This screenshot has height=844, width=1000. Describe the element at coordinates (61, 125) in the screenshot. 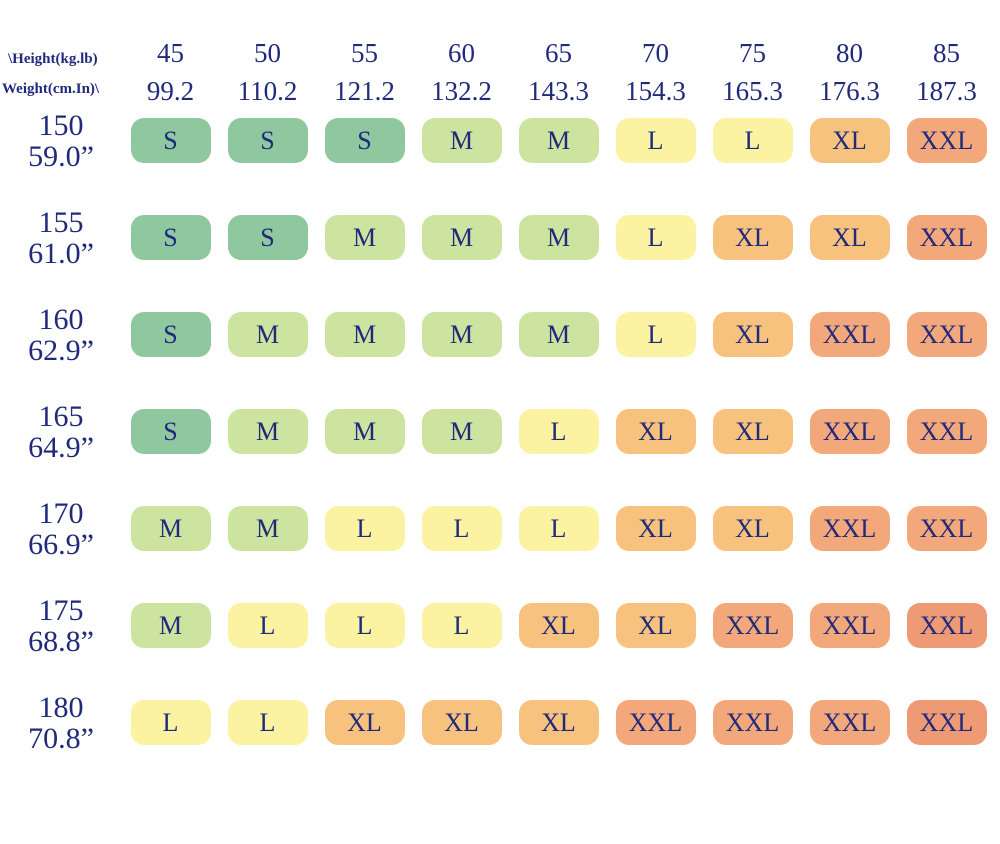

I see `row-height-cm: 150` at that location.